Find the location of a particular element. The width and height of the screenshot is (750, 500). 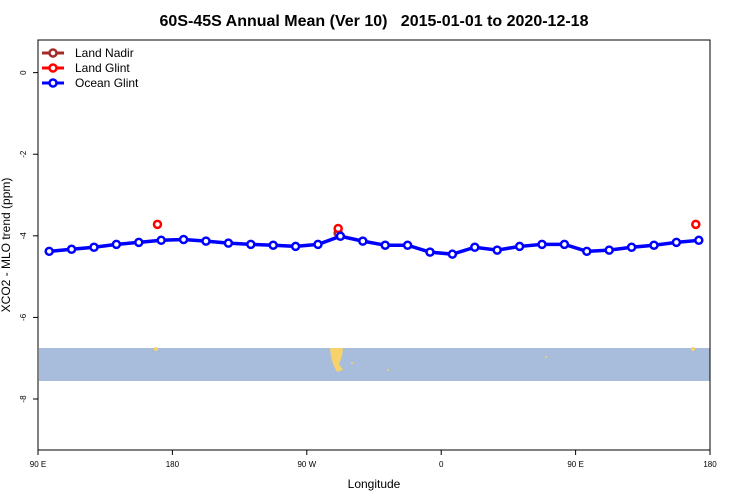

x-tick-label: 90 W is located at coordinates (306, 464).